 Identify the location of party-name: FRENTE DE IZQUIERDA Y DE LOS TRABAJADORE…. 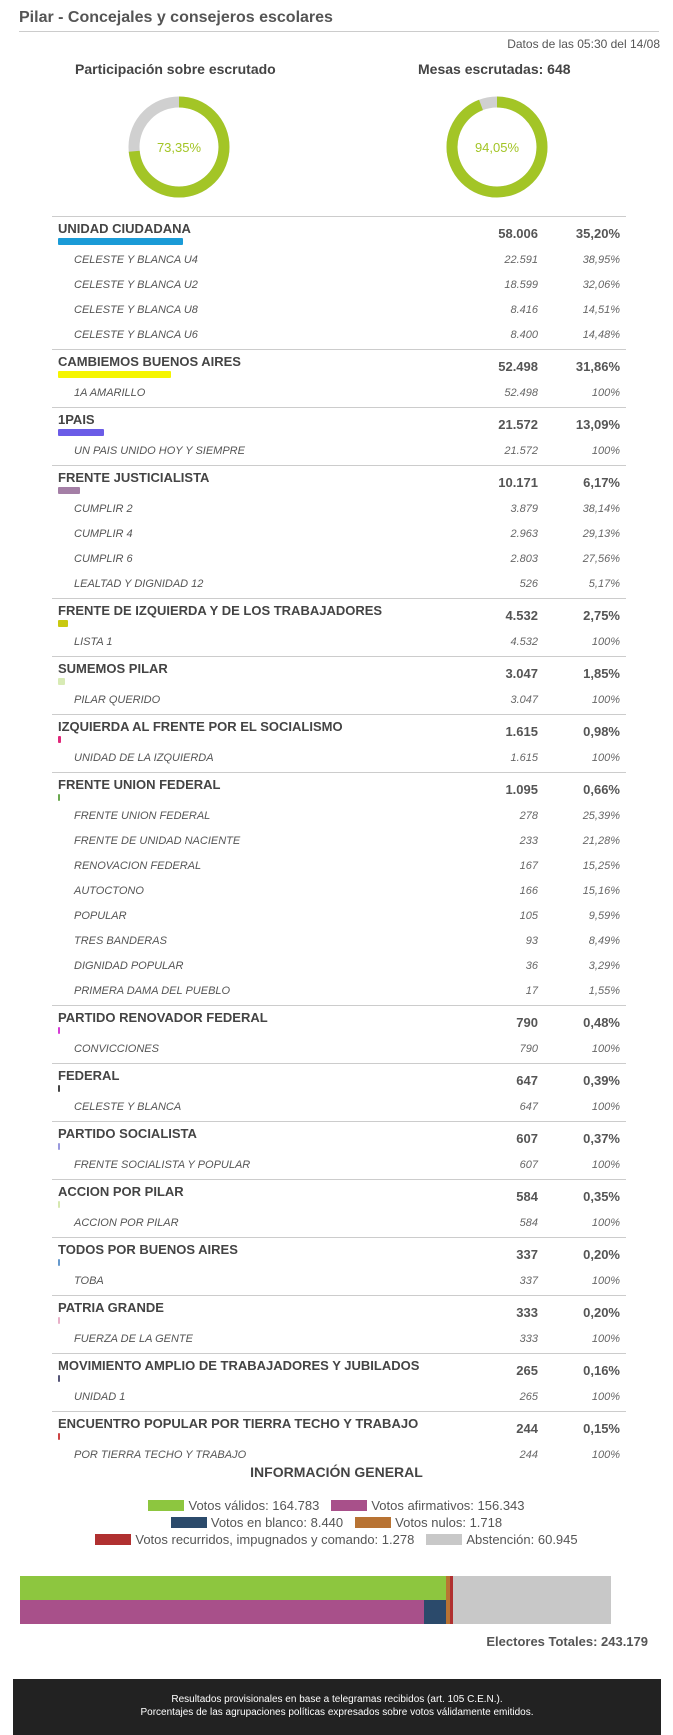
(220, 610).